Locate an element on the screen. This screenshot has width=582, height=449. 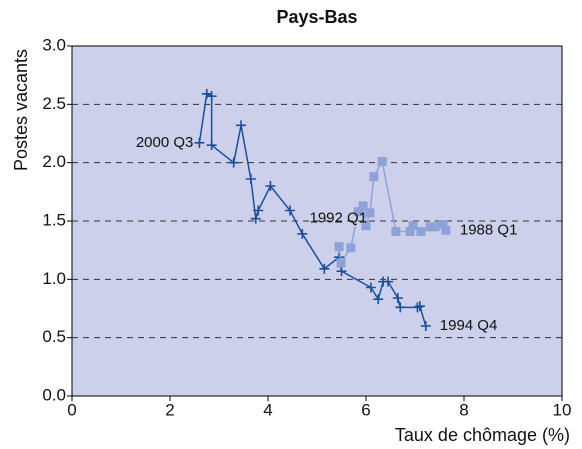
x-tick-label: 8 is located at coordinates (463, 409).